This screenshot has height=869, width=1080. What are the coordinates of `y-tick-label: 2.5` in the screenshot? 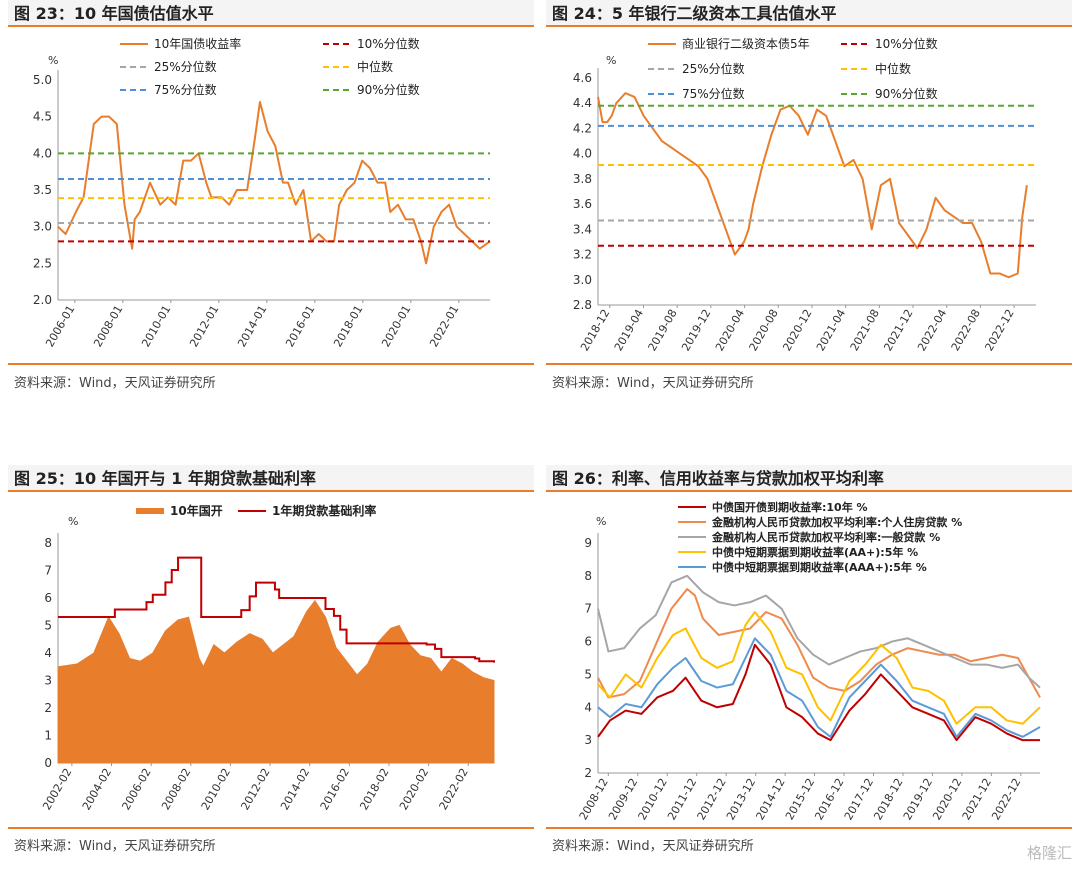 It's located at (42, 263).